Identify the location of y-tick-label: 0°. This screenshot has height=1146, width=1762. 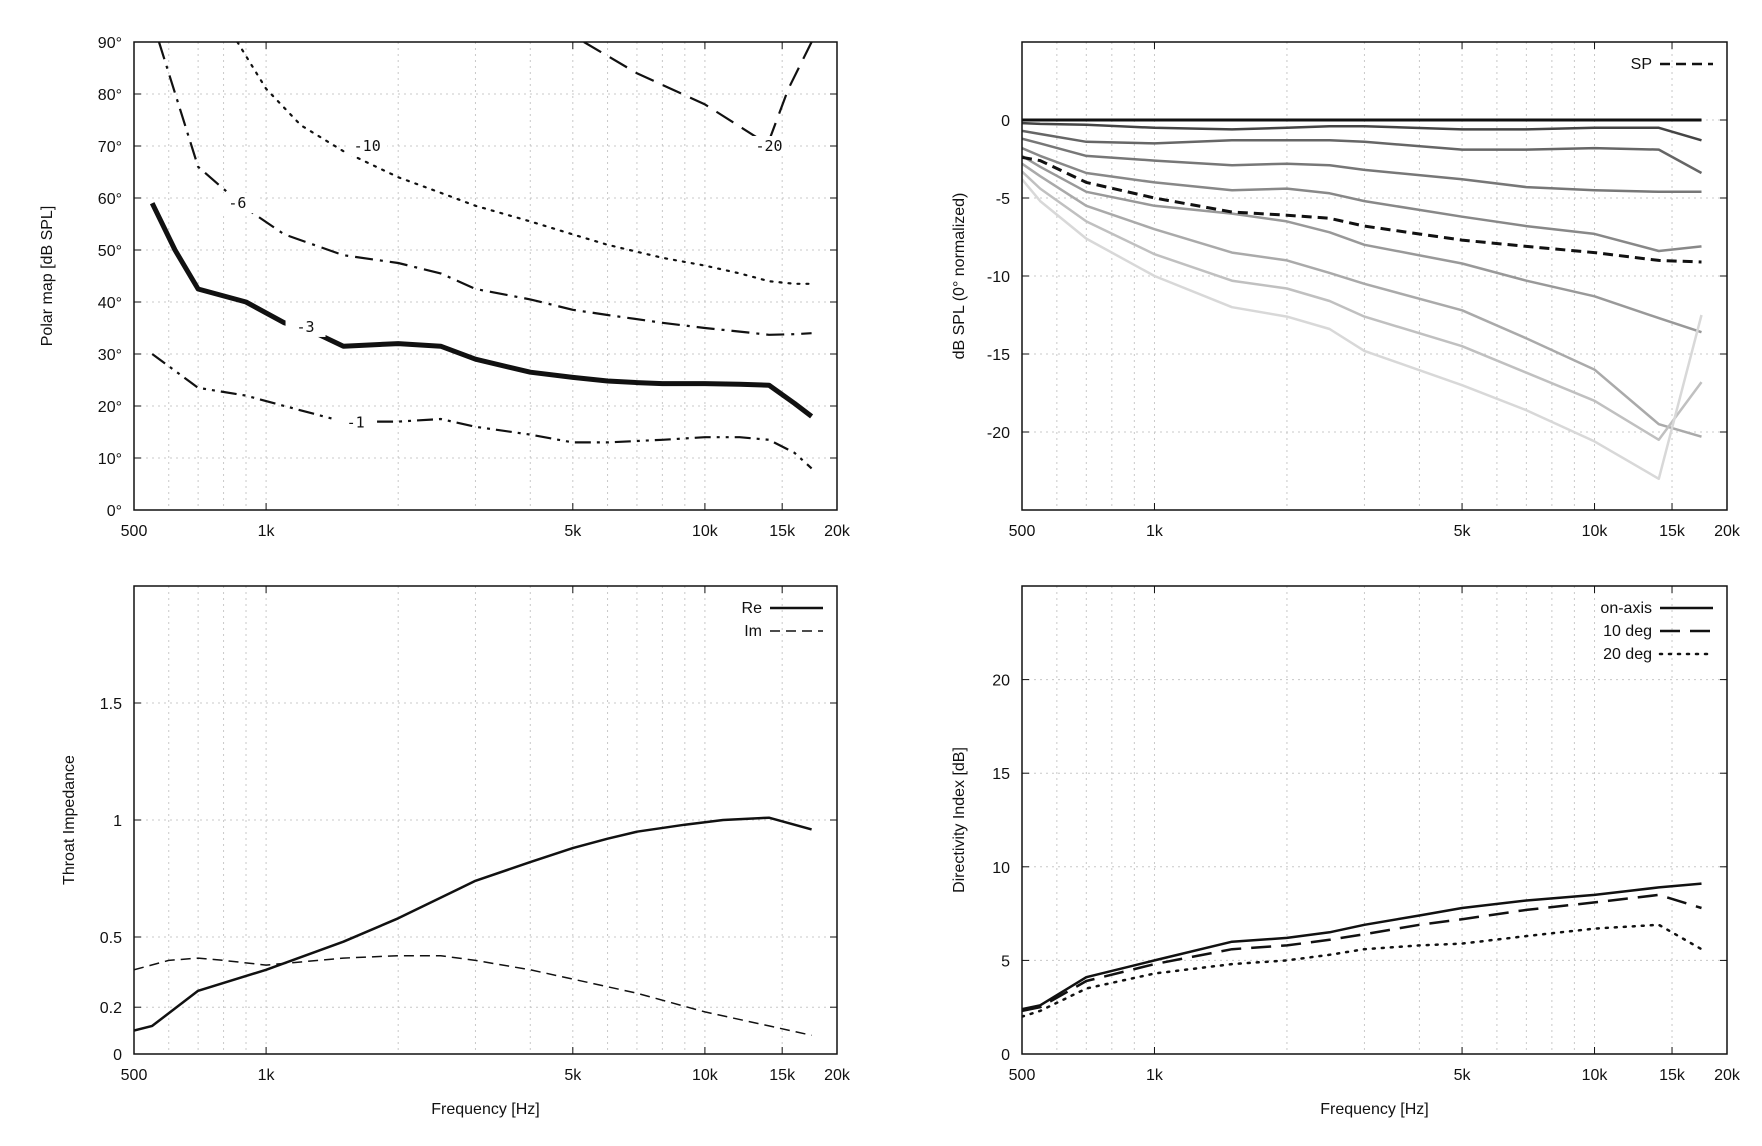
(114, 511).